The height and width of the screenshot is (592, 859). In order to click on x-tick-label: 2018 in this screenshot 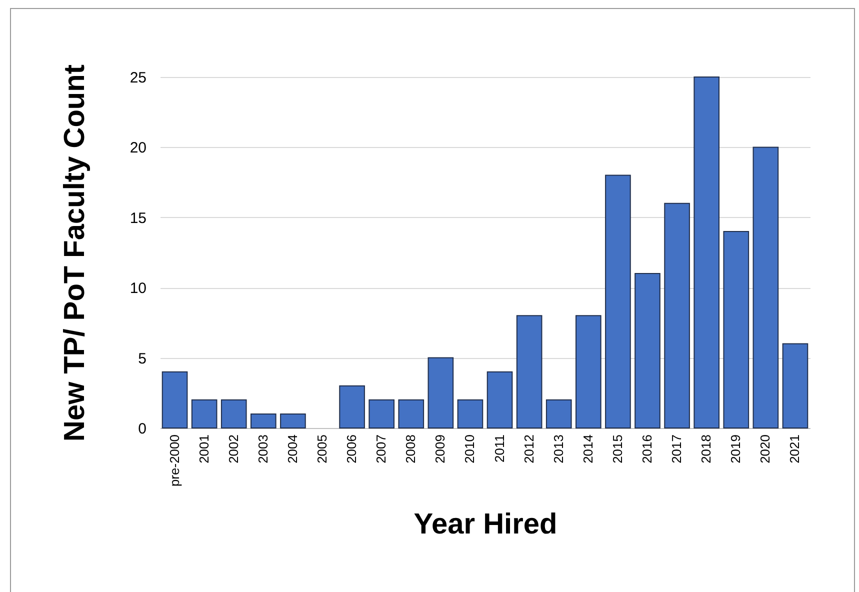, I will do `click(706, 449)`.